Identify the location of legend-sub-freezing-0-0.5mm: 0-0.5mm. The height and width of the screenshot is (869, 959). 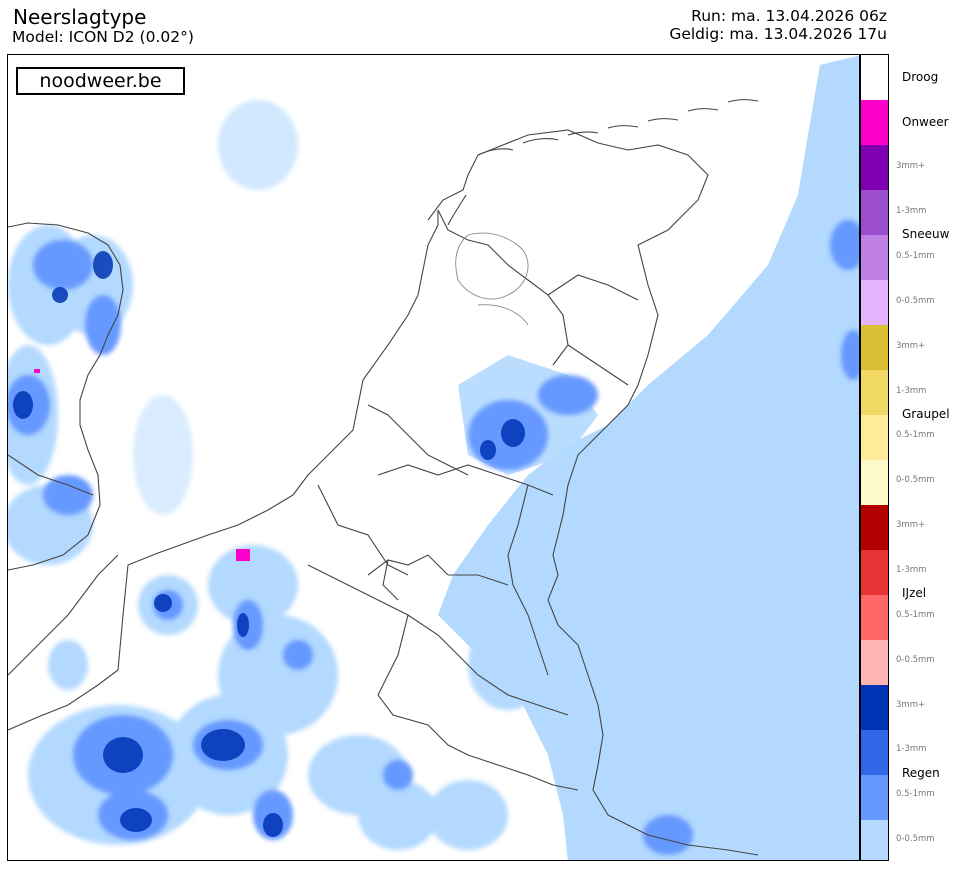
(915, 660).